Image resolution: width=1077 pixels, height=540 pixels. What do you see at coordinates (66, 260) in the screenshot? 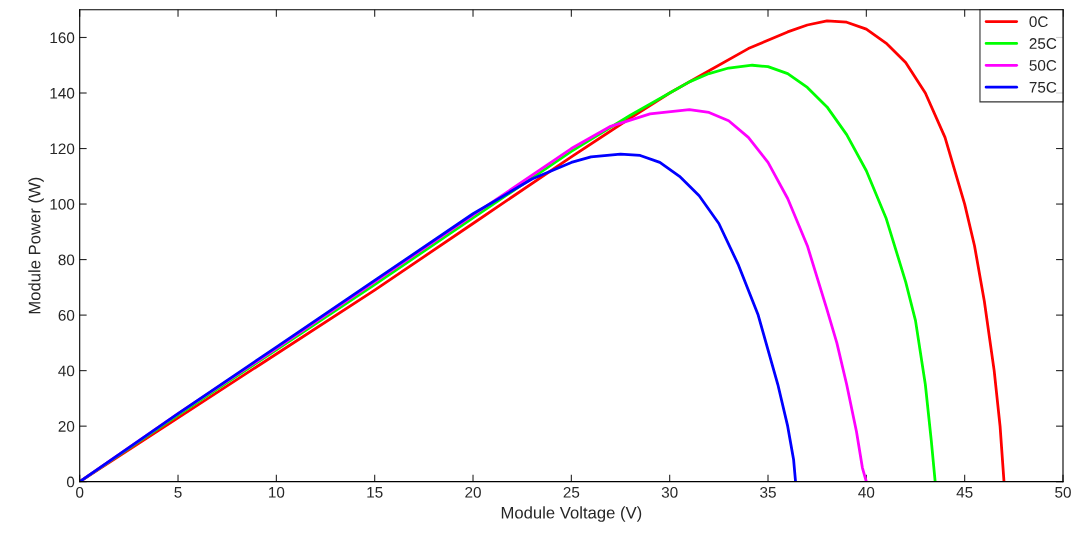
I see `y-tick-label: 80` at bounding box center [66, 260].